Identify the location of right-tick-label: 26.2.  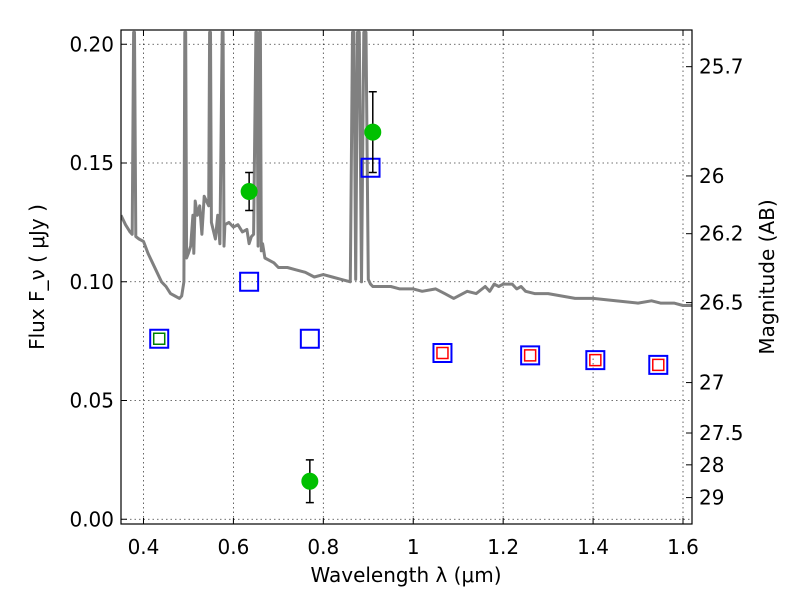
(721, 234).